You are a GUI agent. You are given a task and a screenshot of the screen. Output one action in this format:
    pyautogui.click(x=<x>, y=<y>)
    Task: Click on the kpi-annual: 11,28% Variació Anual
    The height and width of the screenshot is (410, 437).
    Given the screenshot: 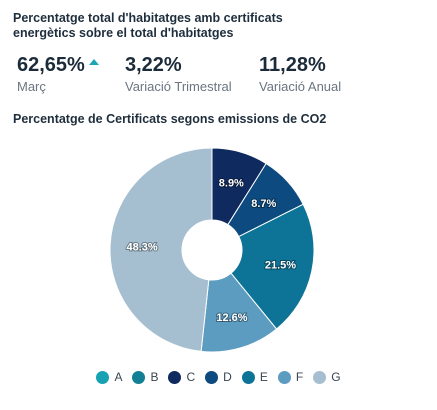 What is the action you would take?
    pyautogui.click(x=300, y=74)
    